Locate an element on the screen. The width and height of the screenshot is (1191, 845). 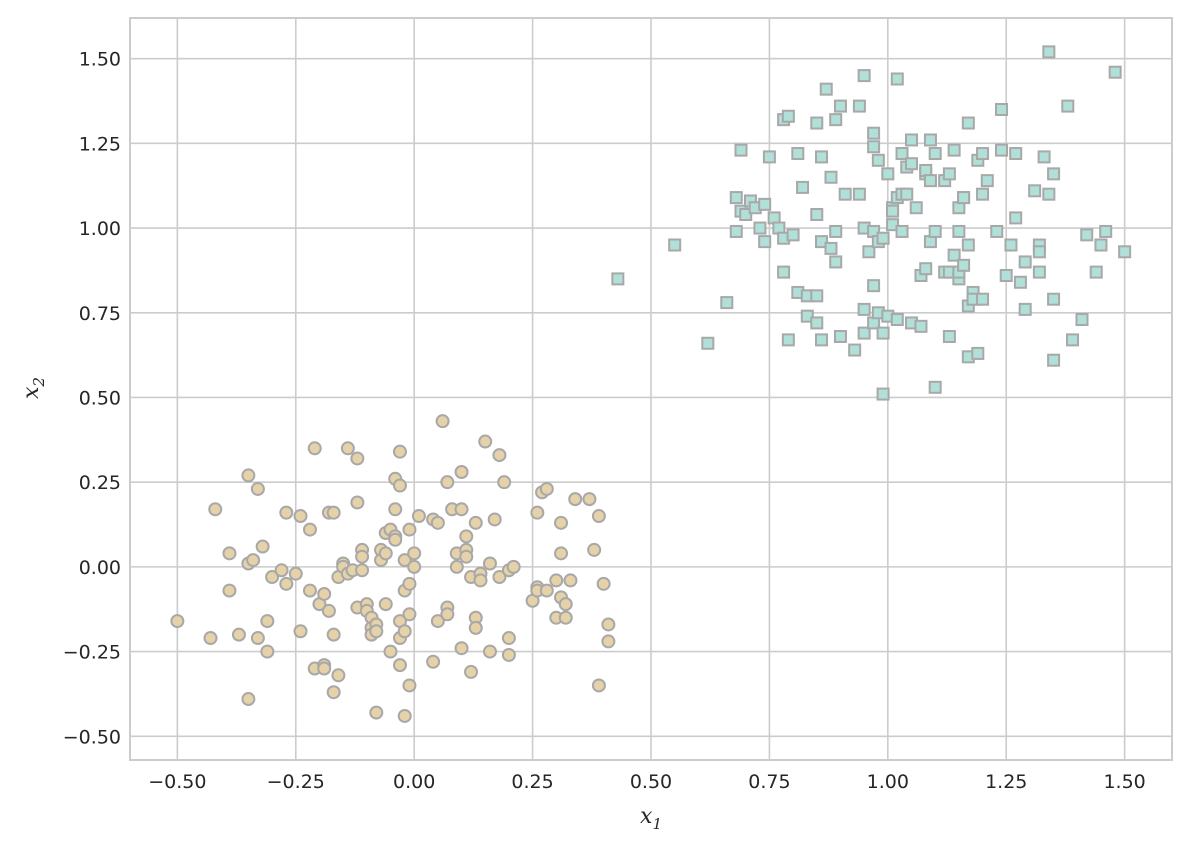
y-tick-label: −0.25 is located at coordinates (92, 653).